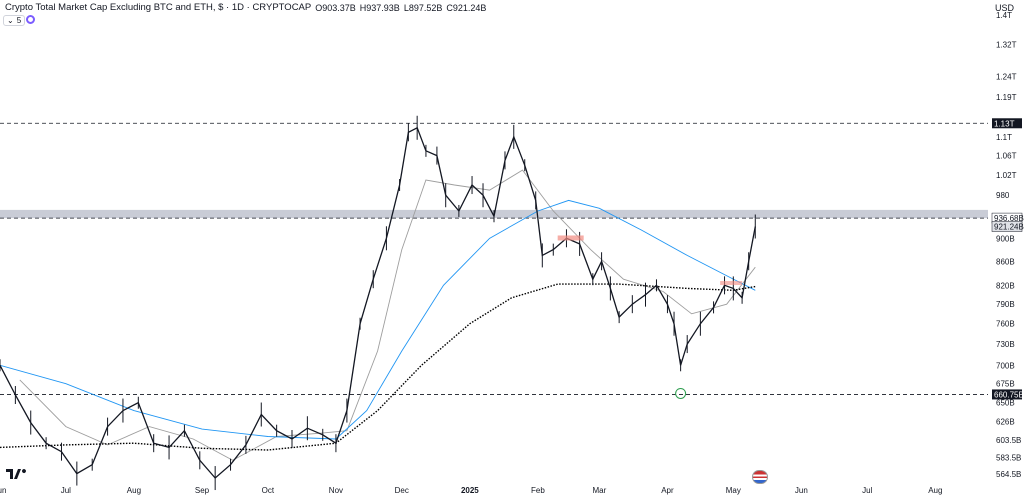 The image size is (1024, 497). What do you see at coordinates (402, 490) in the screenshot?
I see `x-tick-label: Dec` at bounding box center [402, 490].